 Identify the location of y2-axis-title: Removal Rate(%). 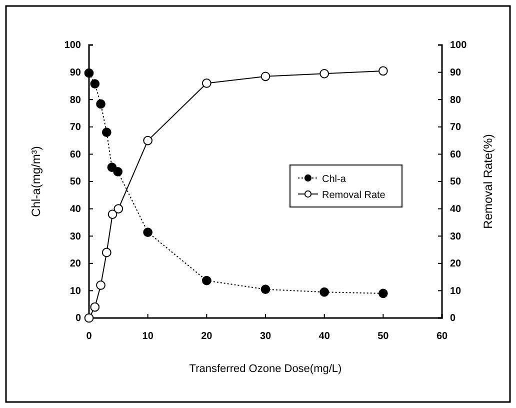
(488, 181).